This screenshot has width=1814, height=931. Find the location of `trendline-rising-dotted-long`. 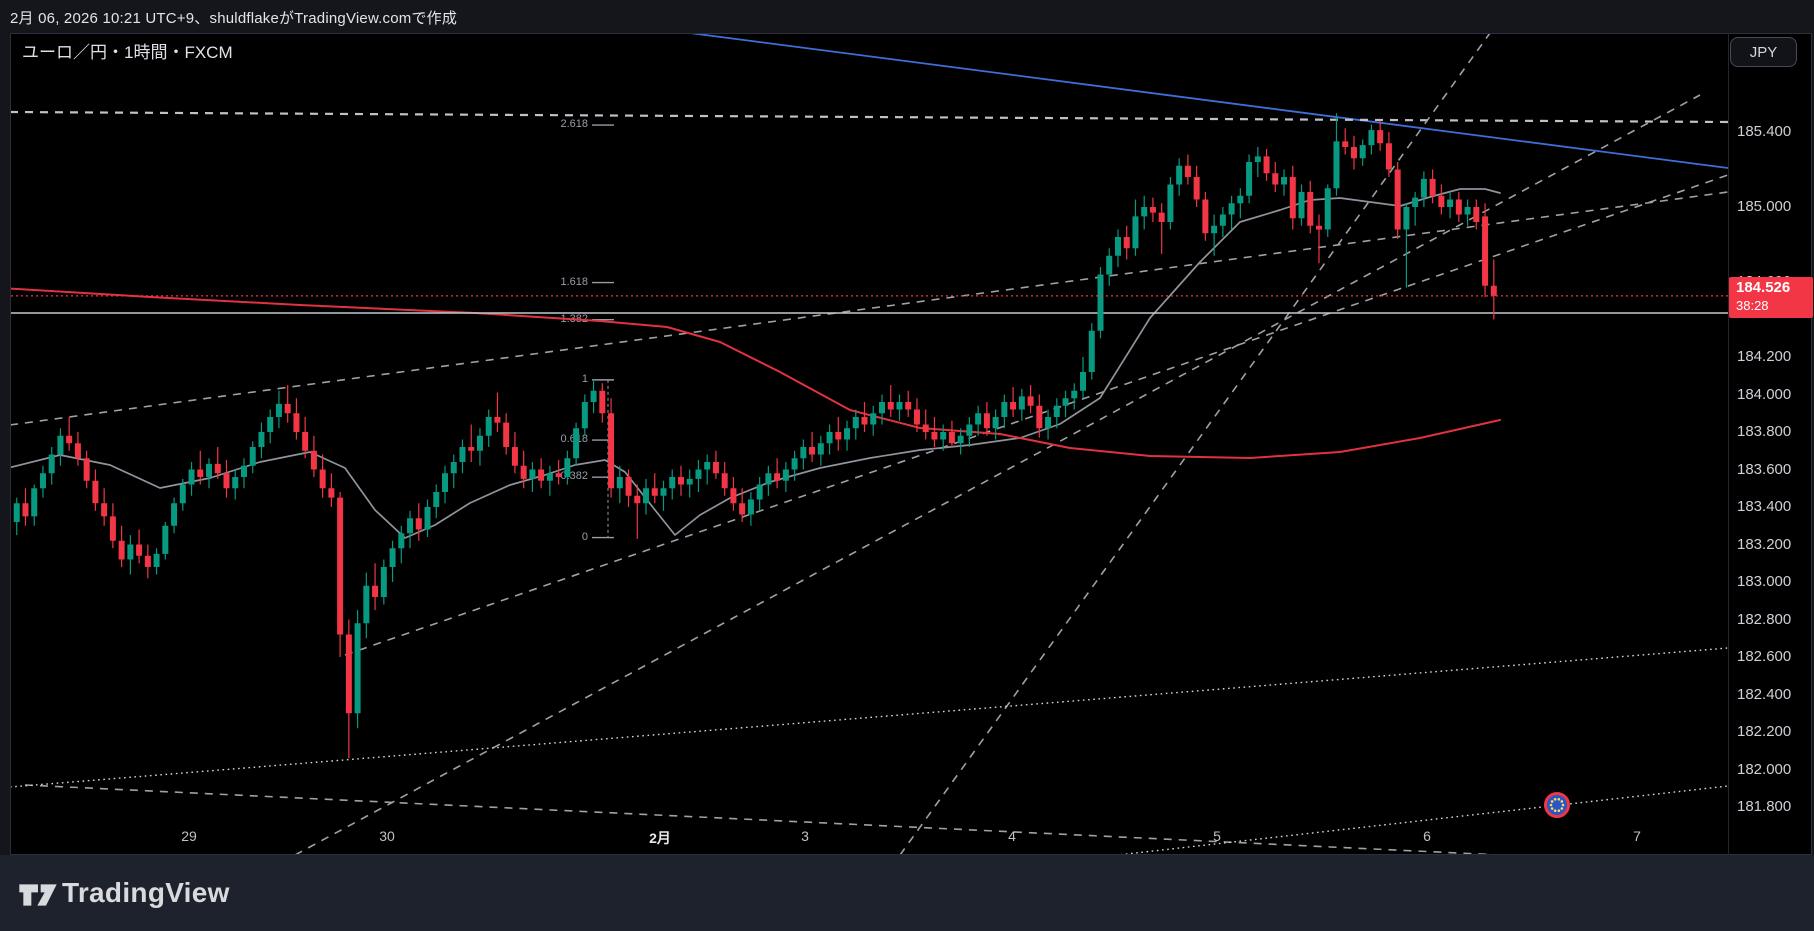

trendline-rising-dotted-long is located at coordinates (869, 717).